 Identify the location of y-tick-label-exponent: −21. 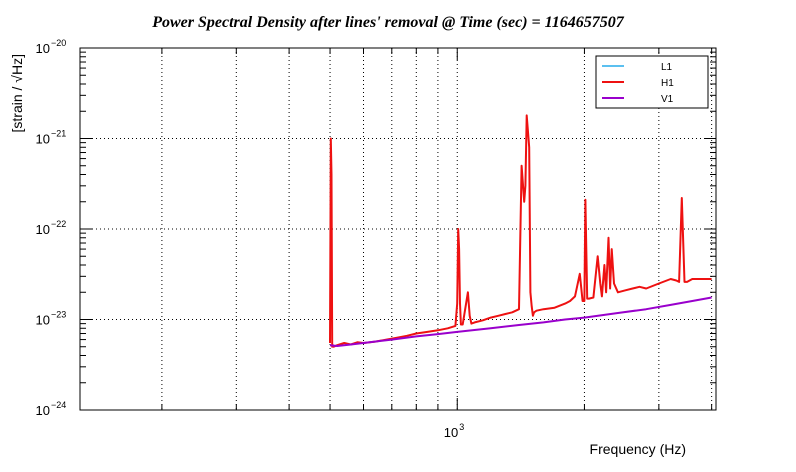
(58, 134).